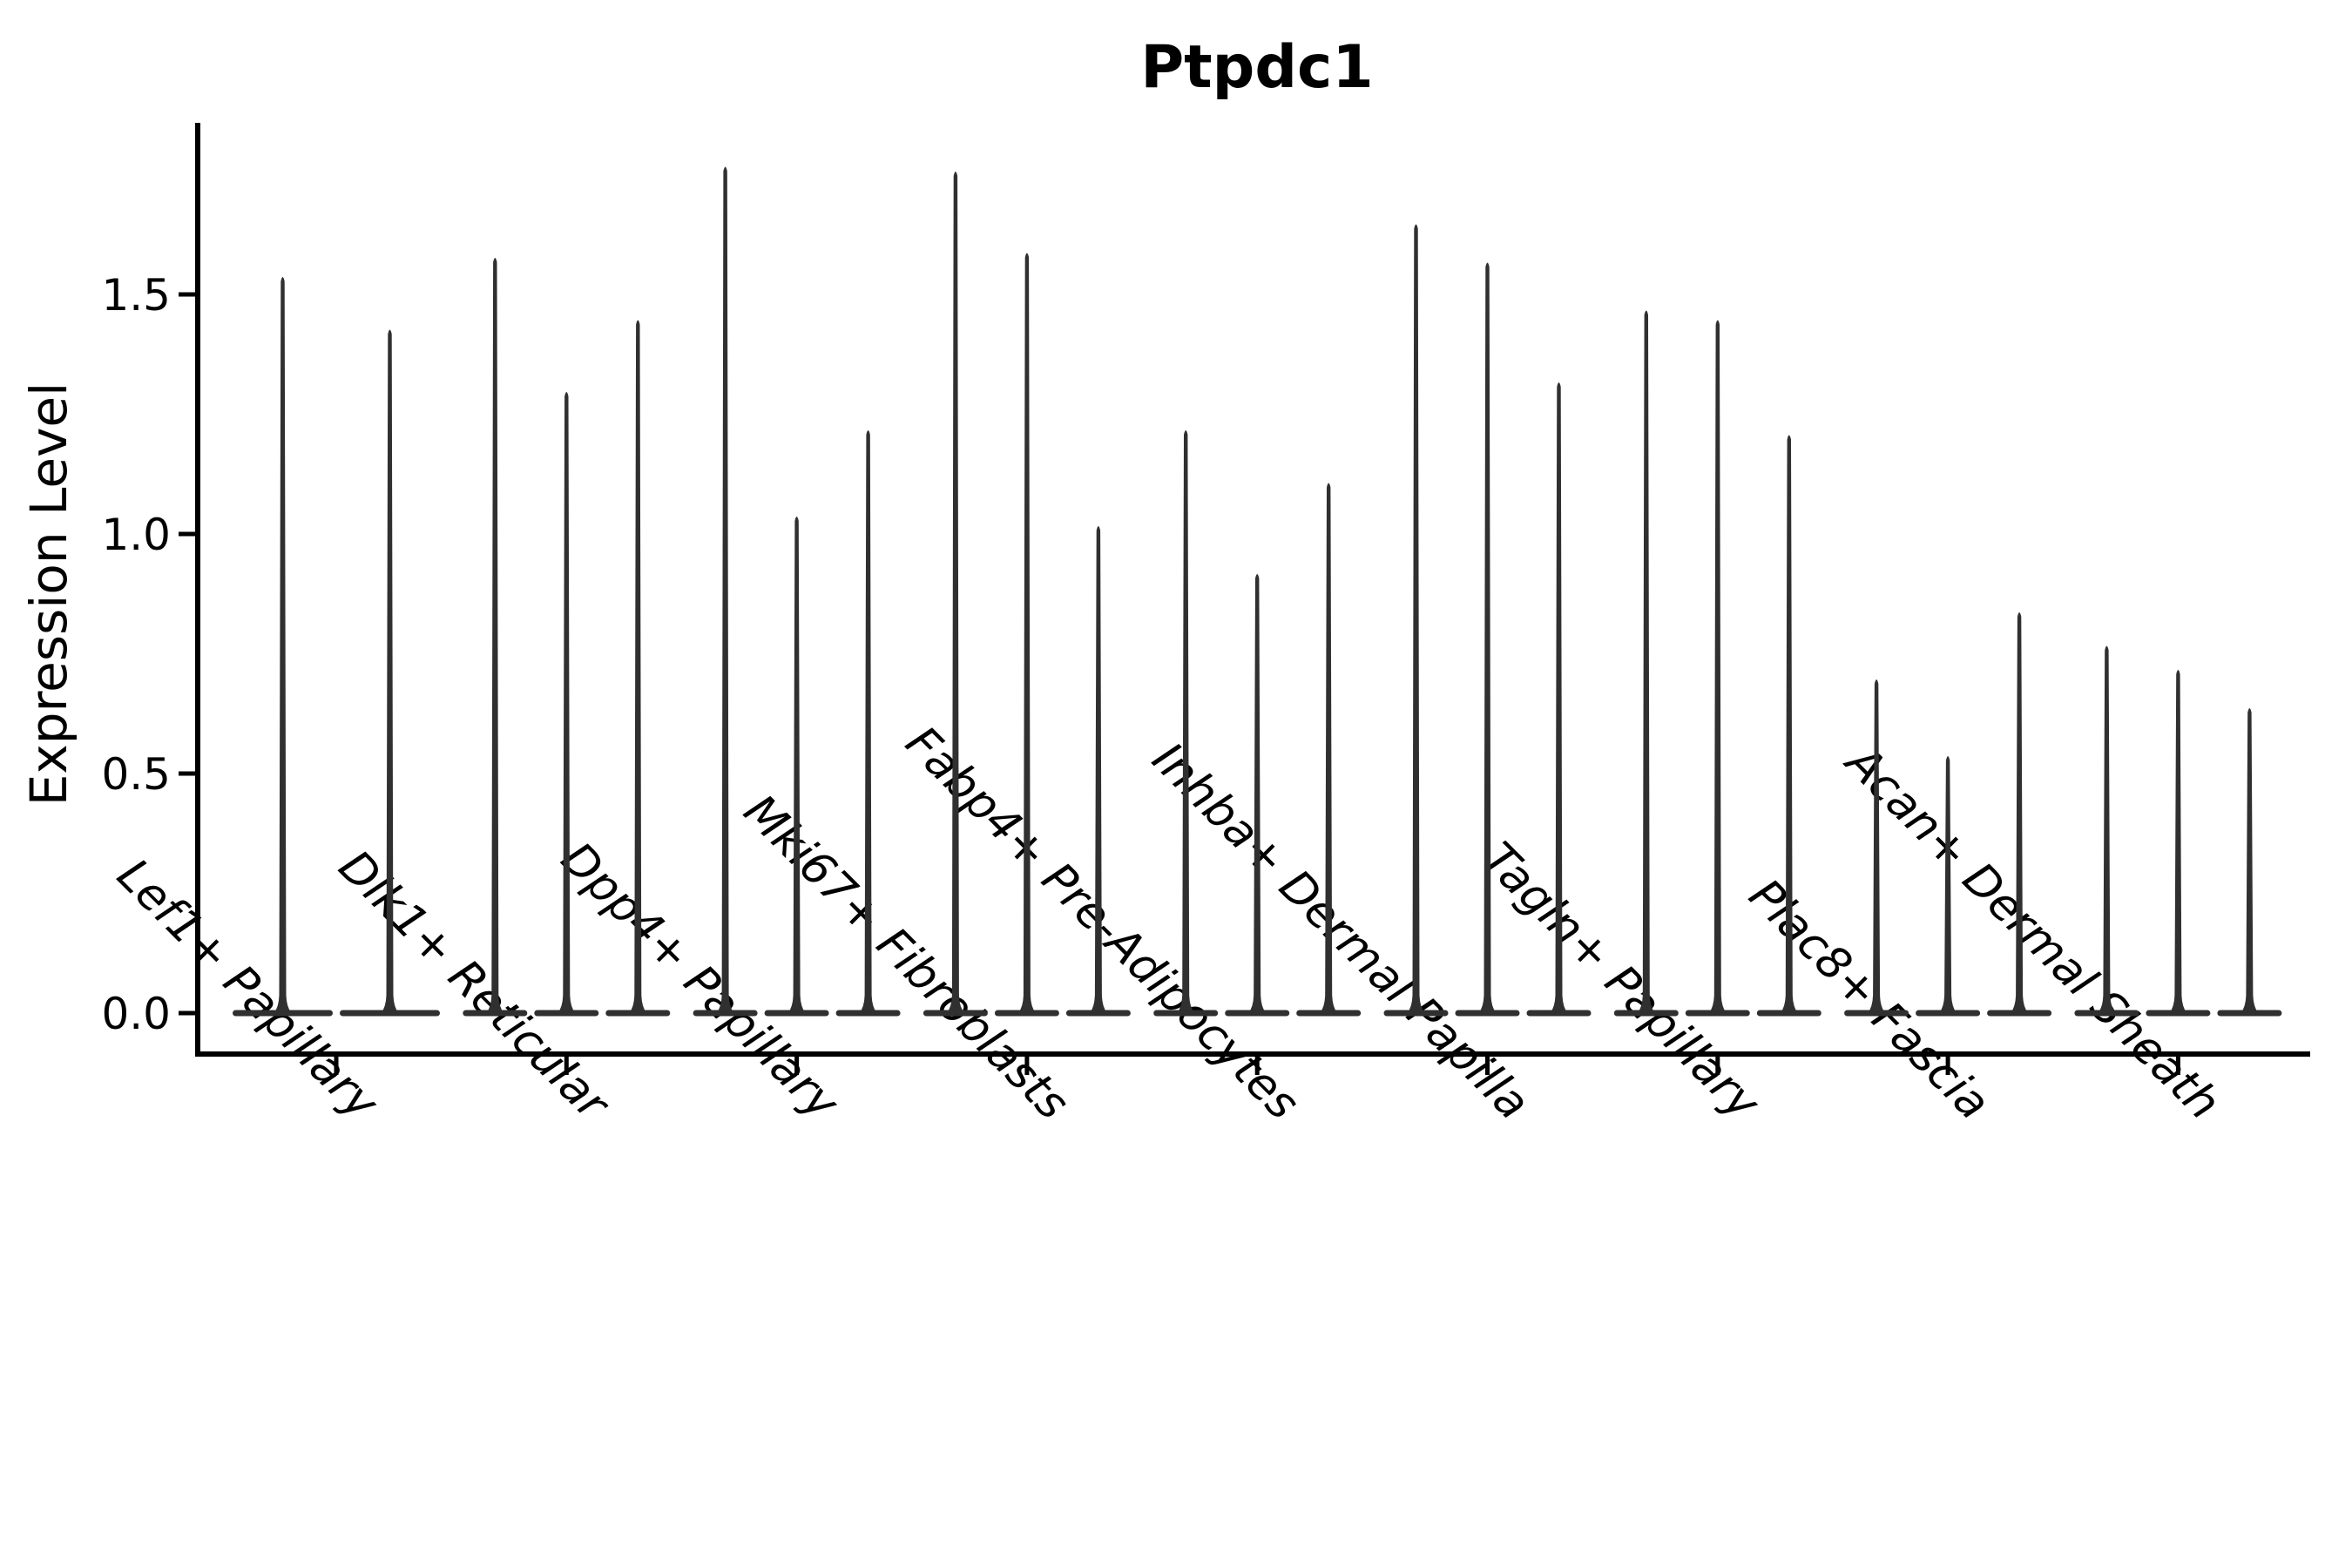 The height and width of the screenshot is (1568, 2352). What do you see at coordinates (148, 654) in the screenshot?
I see `y-axis-ticks: 0.0 0.5 1.0 1.5` at bounding box center [148, 654].